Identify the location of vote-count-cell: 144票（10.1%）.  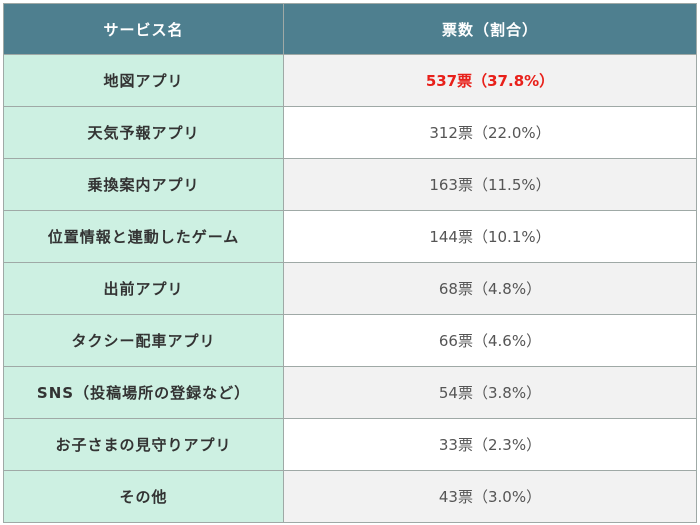
(490, 236).